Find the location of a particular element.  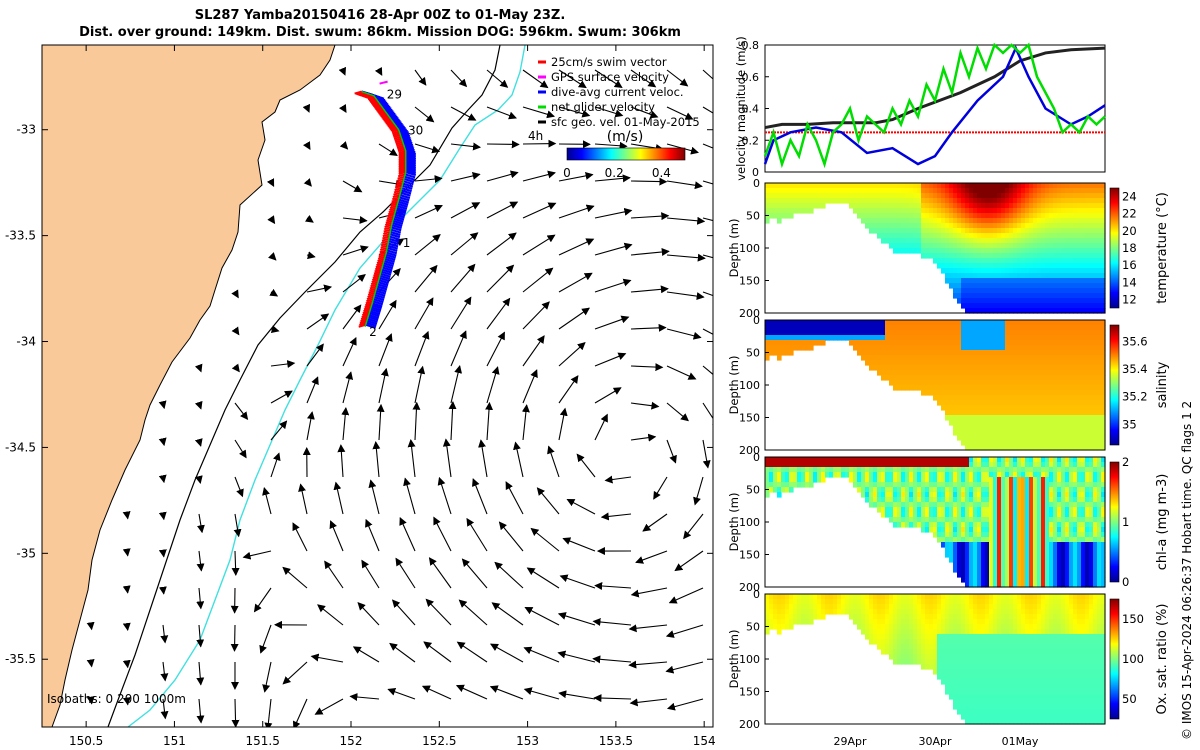

section-colorbar-label: salinity is located at coordinates (1162, 384).